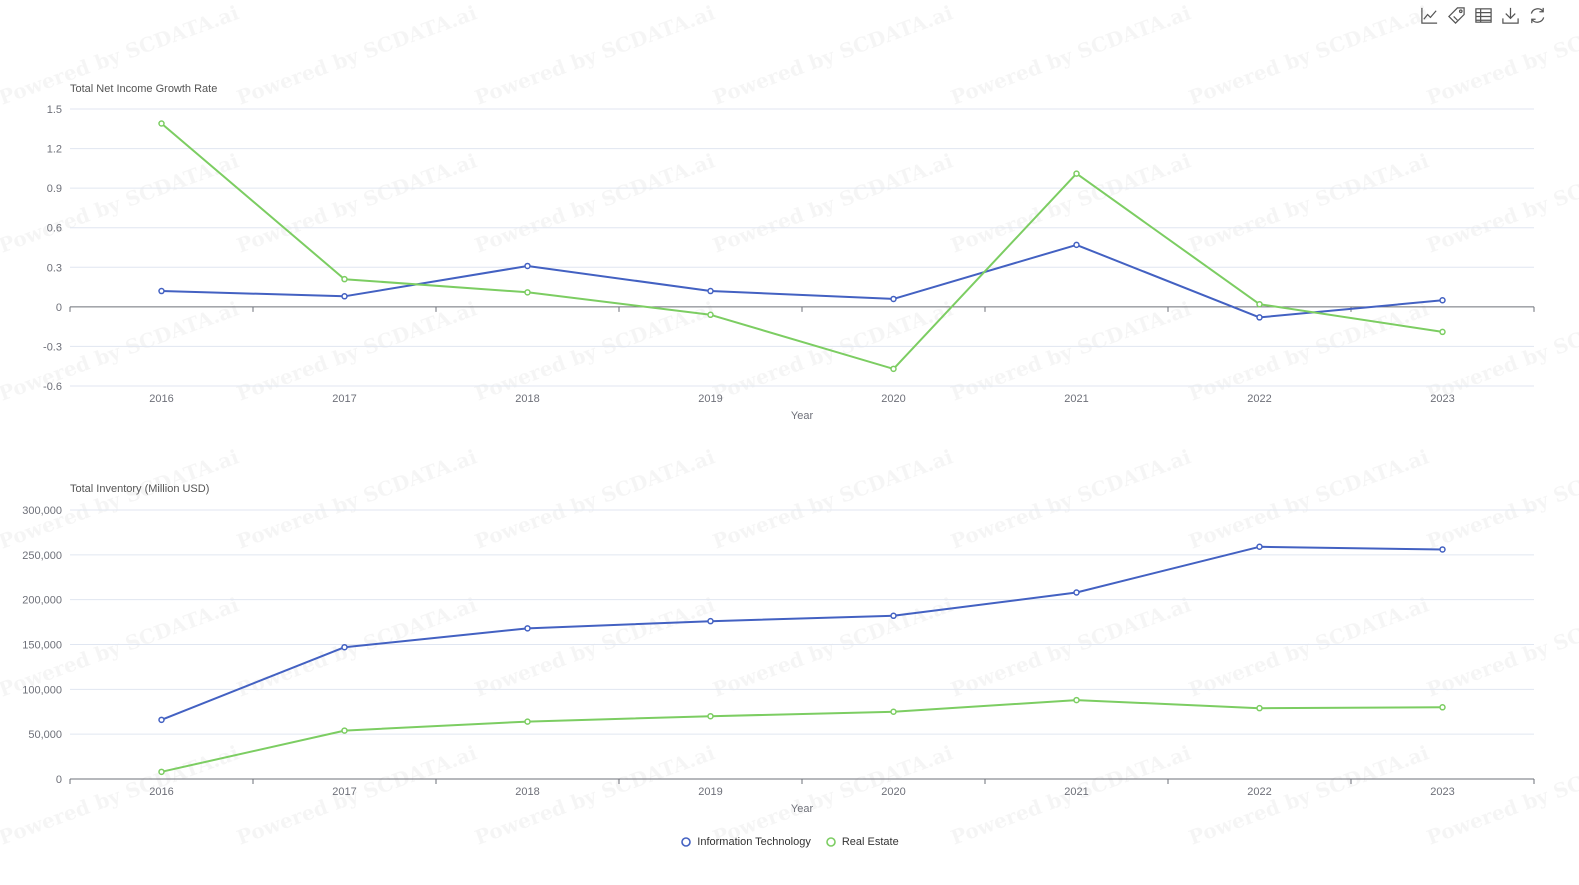 Image resolution: width=1579 pixels, height=885 pixels. What do you see at coordinates (54, 150) in the screenshot?
I see `y-tick-label: 1.2` at bounding box center [54, 150].